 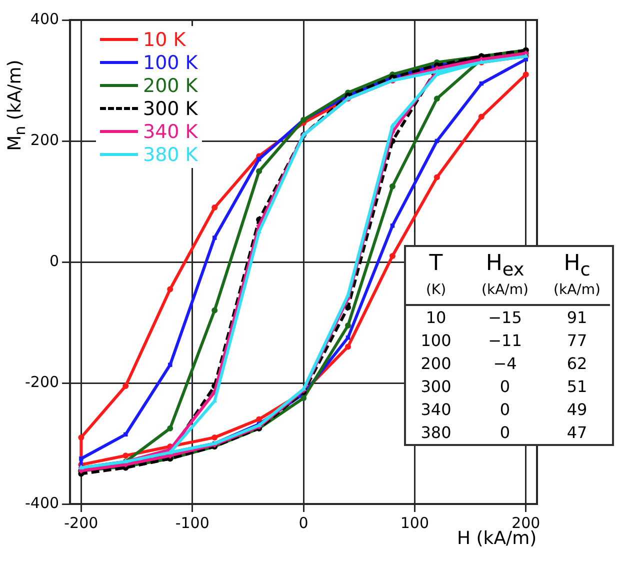 I want to click on legend-label: 380 K, so click(x=170, y=155).